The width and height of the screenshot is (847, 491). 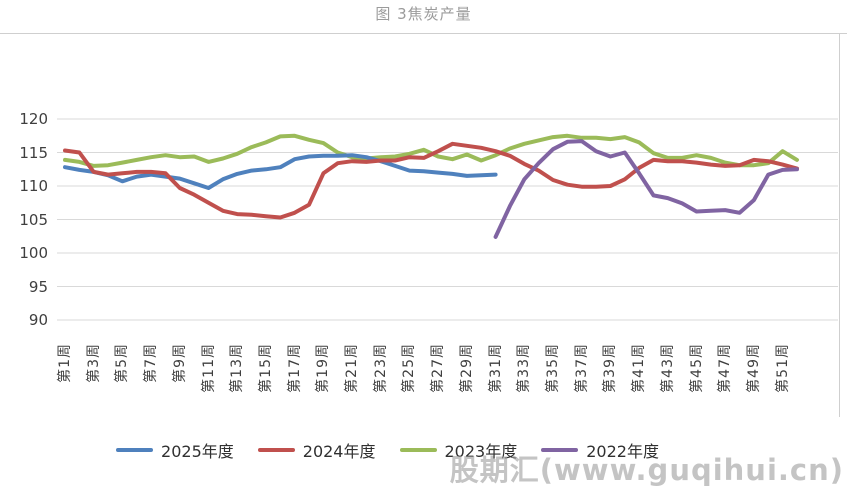 What do you see at coordinates (495, 368) in the screenshot?
I see `x-tick-label-week-31: 第31周` at bounding box center [495, 368].